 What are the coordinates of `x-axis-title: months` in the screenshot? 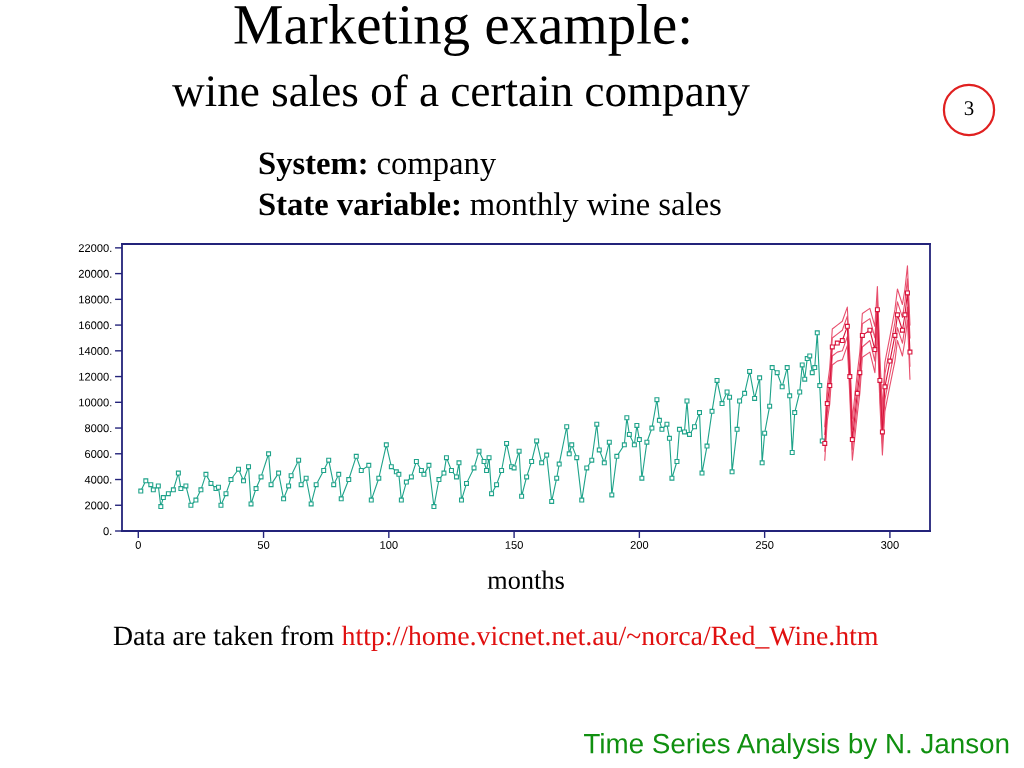 It's located at (525, 580).